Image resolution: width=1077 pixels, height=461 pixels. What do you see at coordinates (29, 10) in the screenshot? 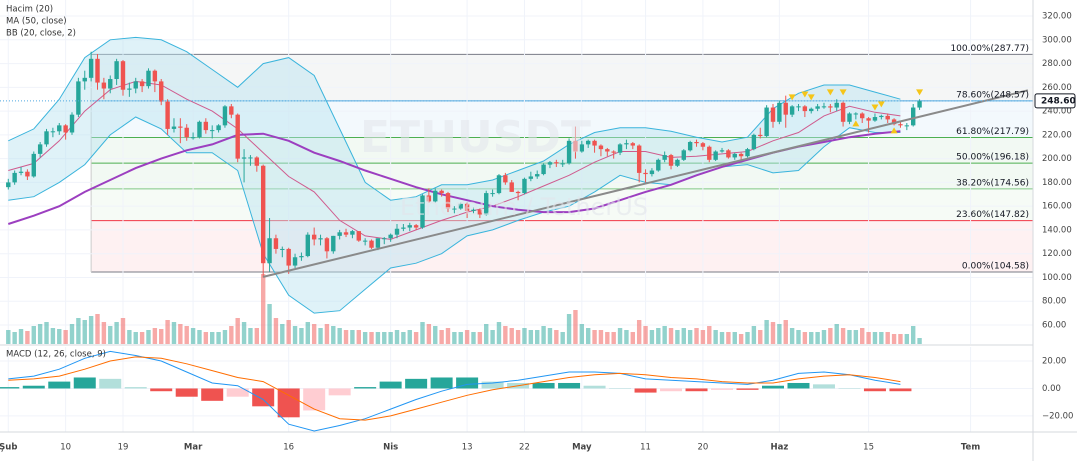
I see `legend-volume: Hacim (20)` at bounding box center [29, 10].